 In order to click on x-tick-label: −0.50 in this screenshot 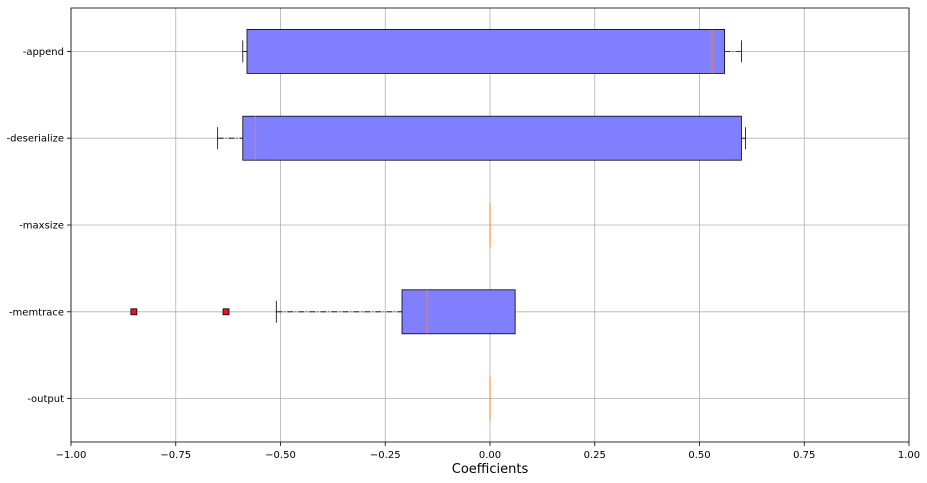, I will do `click(280, 455)`.